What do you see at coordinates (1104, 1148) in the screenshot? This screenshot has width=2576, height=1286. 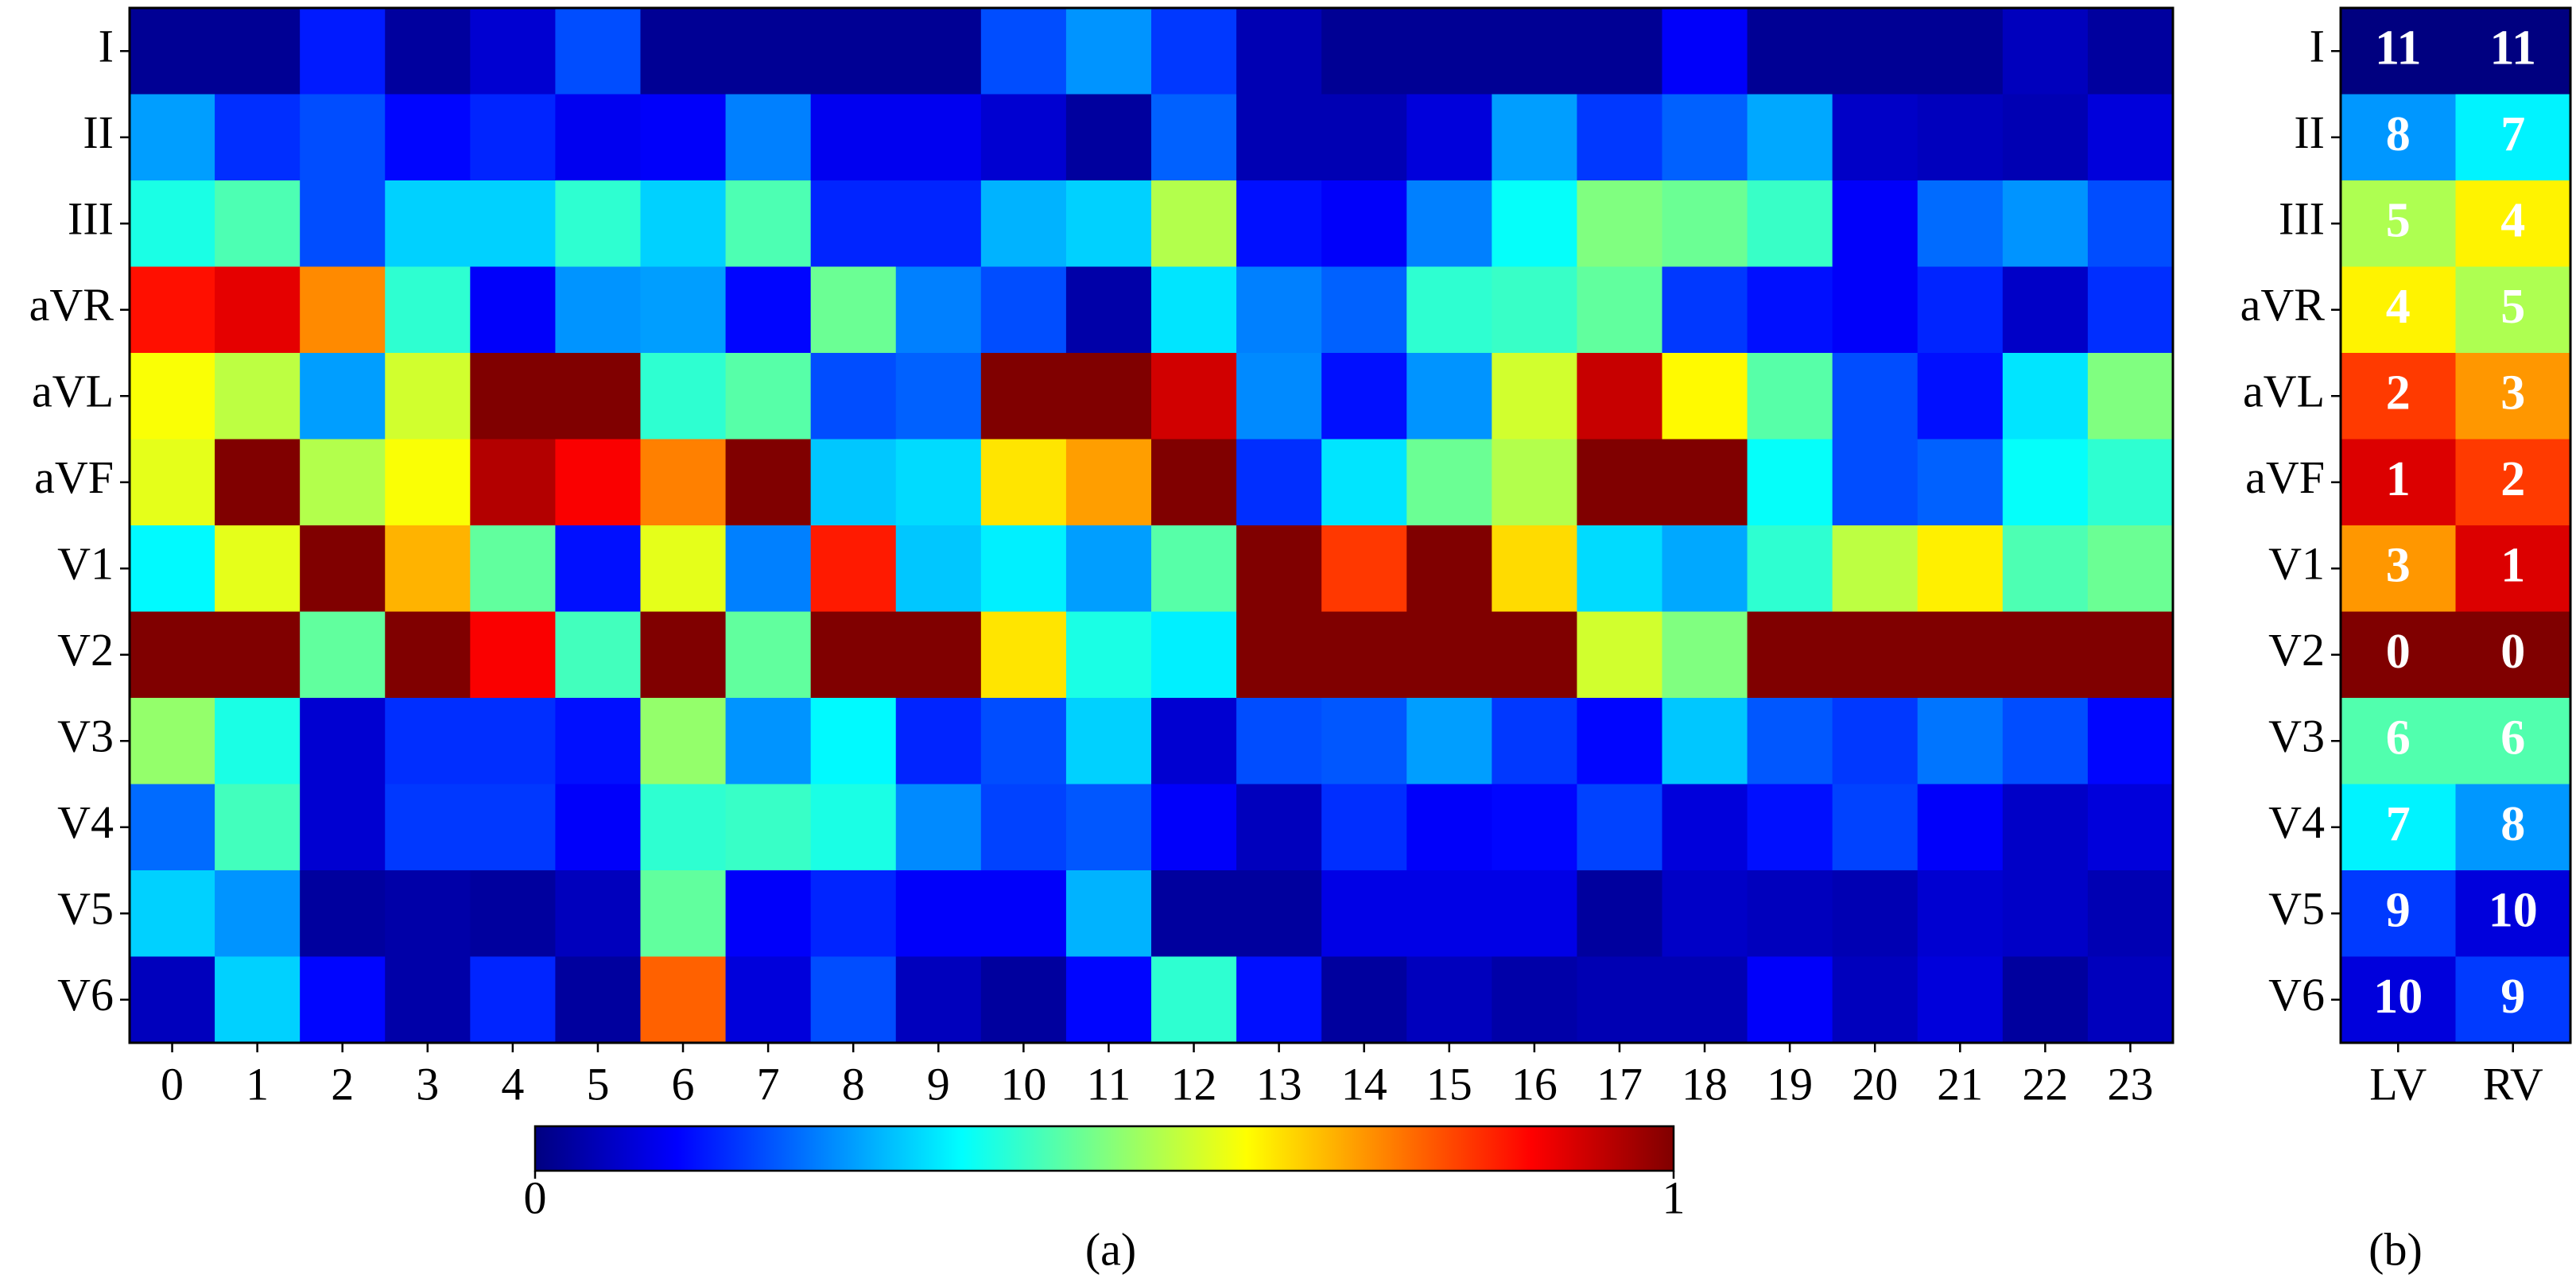 I see `colorbar` at bounding box center [1104, 1148].